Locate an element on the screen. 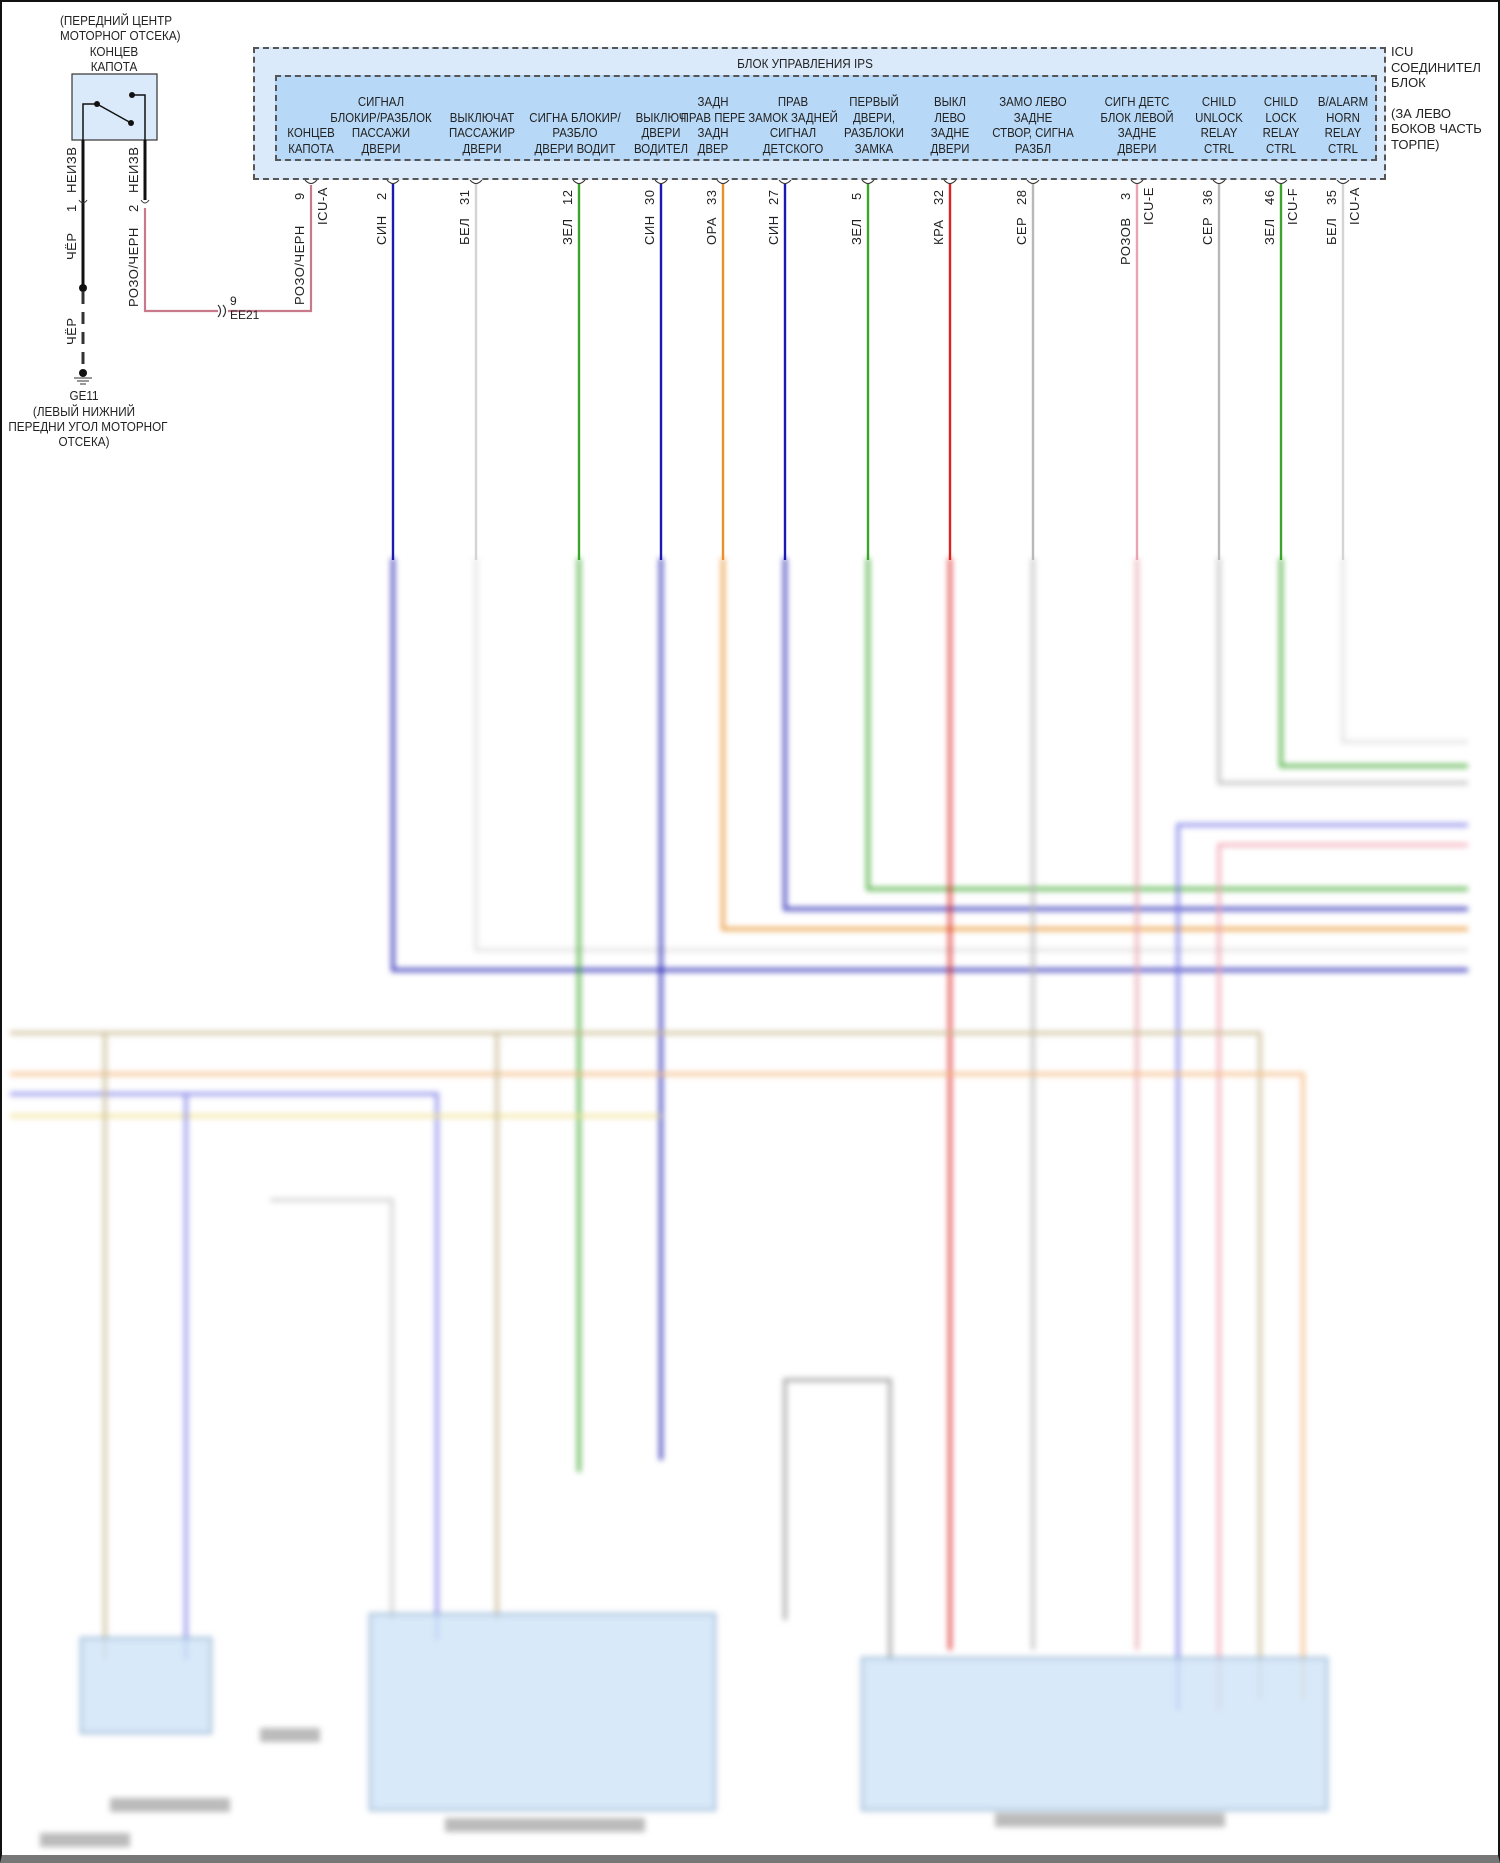 This screenshot has height=1863, width=1500. pin-label-line: ДЕТСКОГО is located at coordinates (793, 148).